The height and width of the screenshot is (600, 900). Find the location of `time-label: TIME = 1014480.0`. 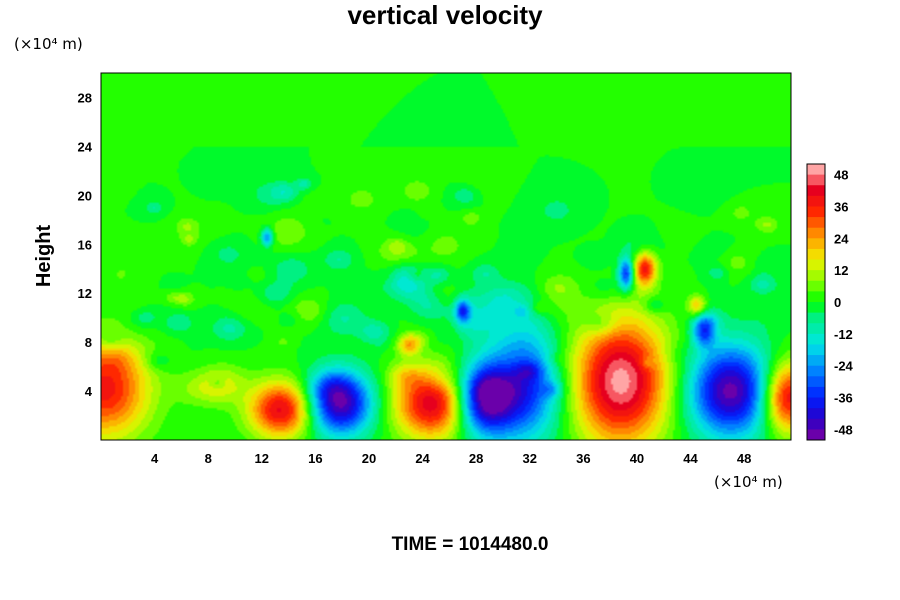

time-label: TIME = 1014480.0 is located at coordinates (470, 544).